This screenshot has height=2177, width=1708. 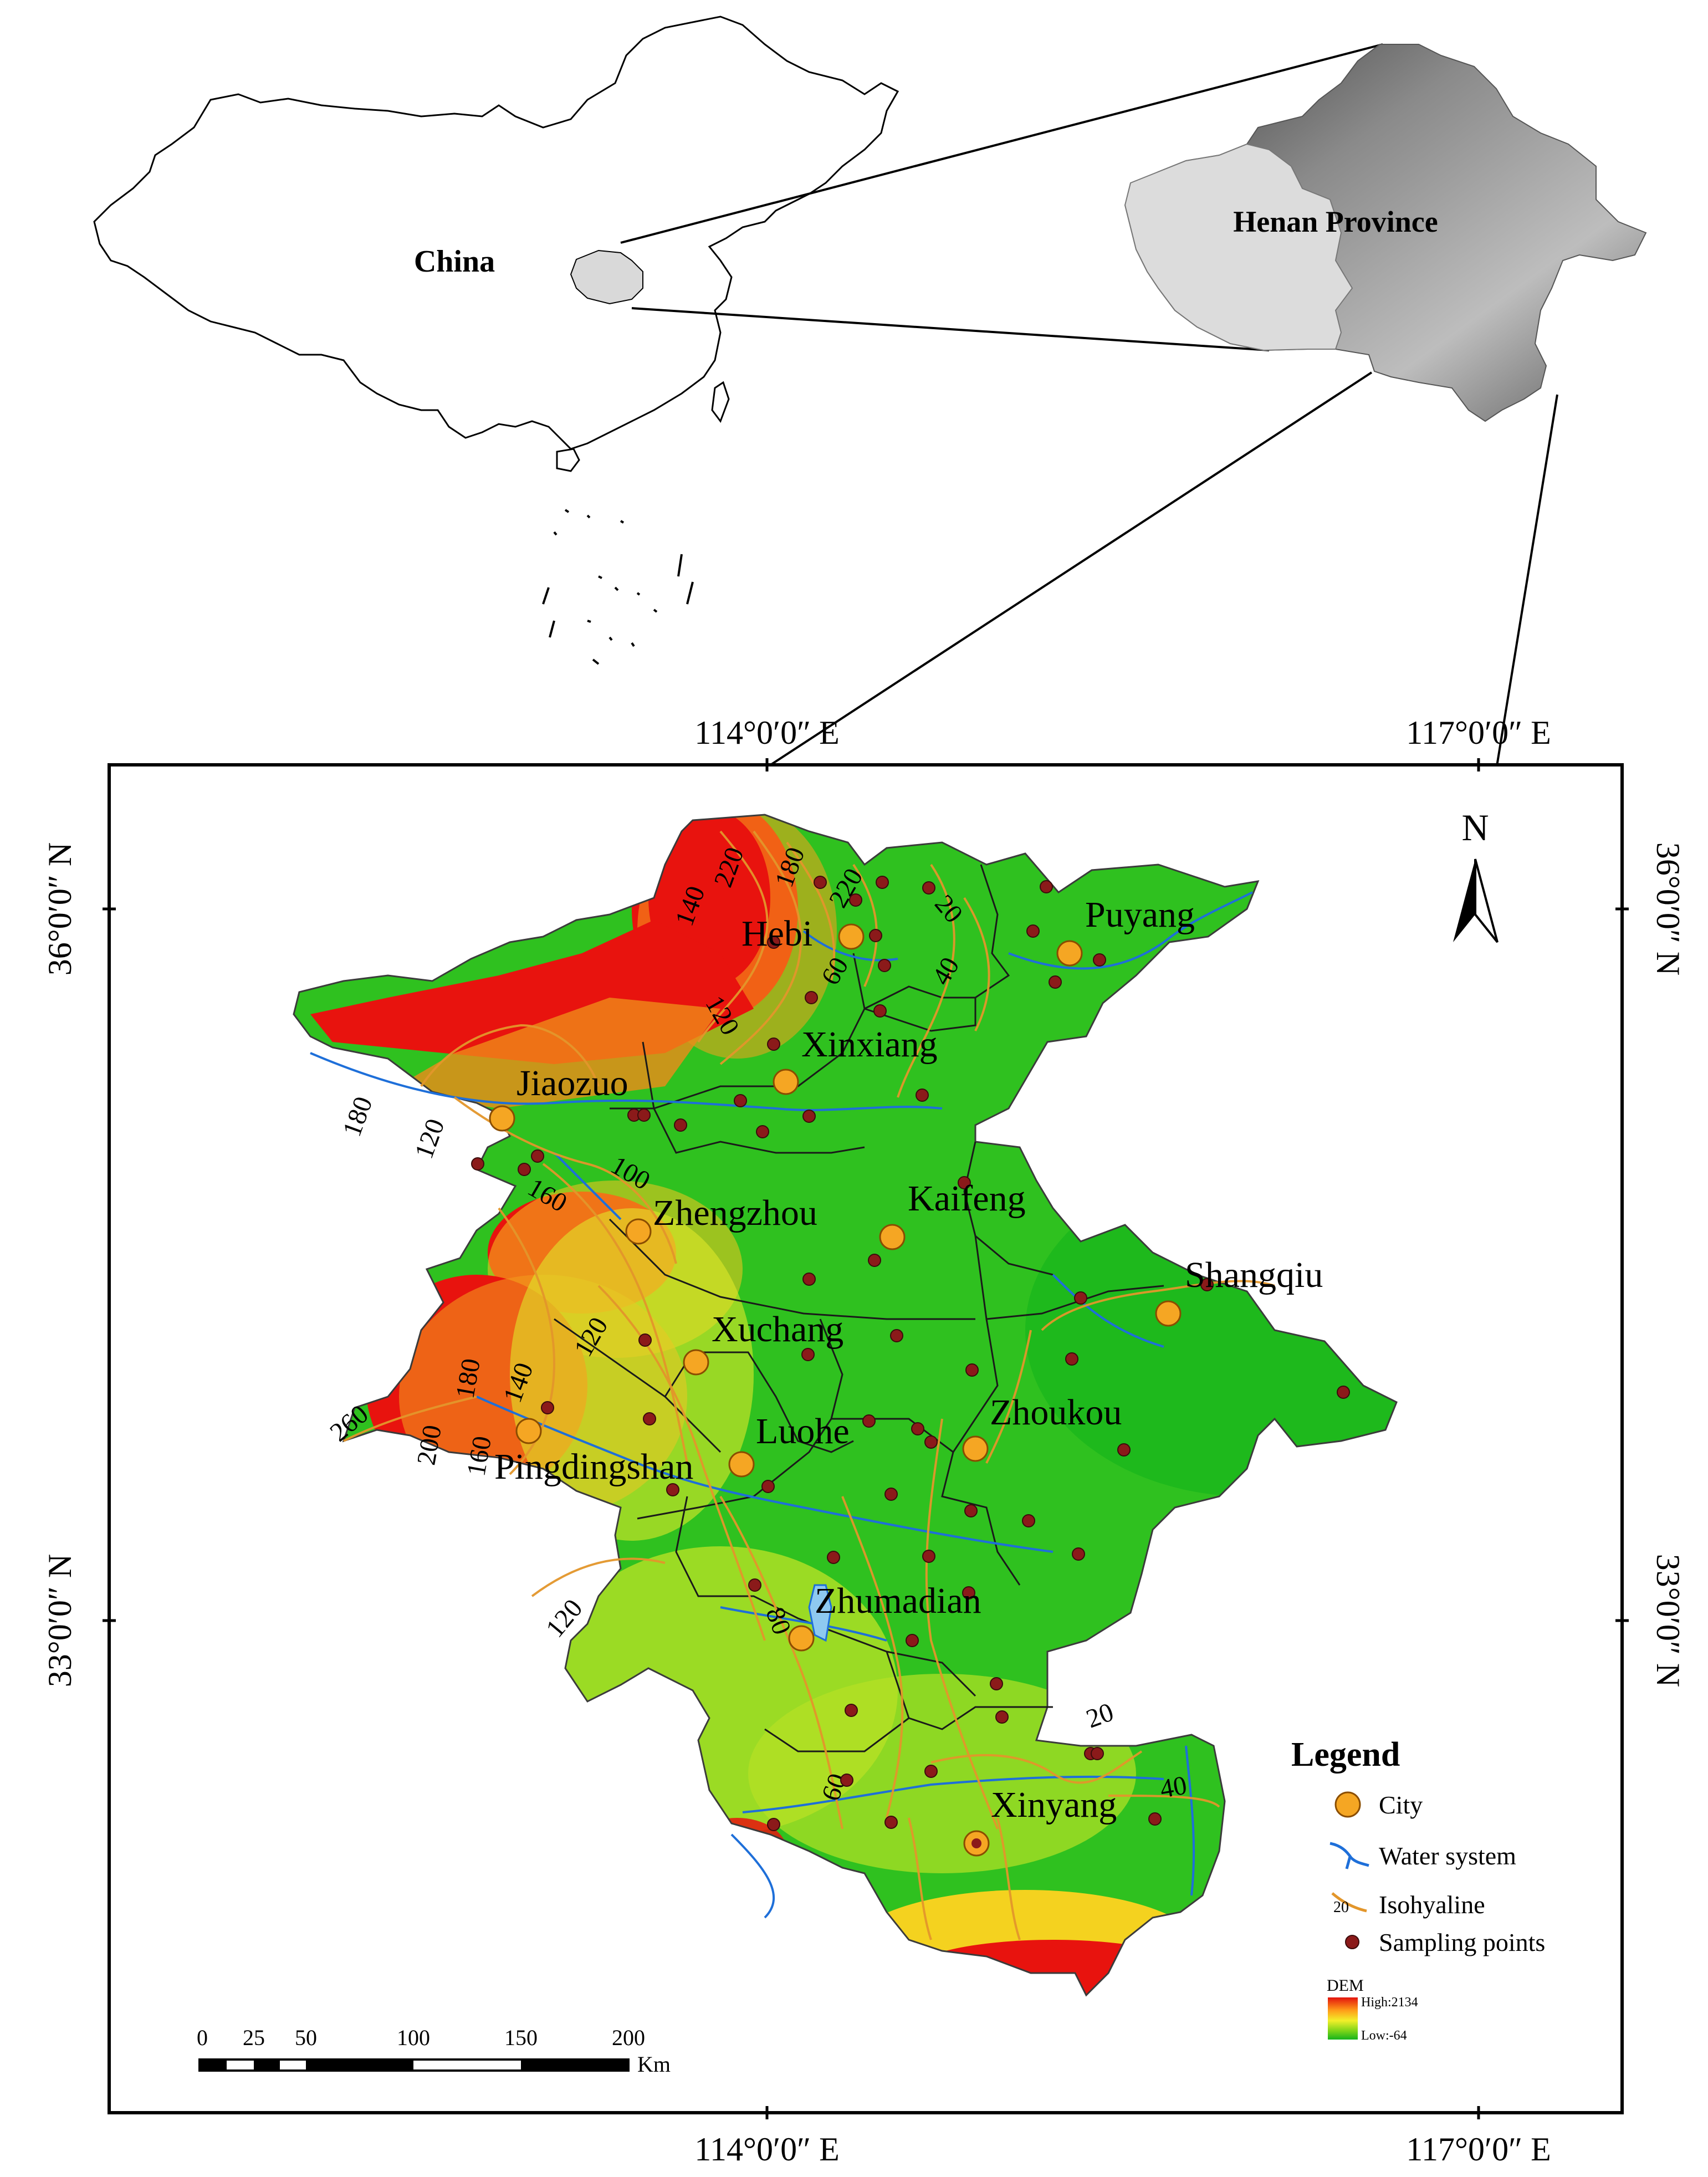 I want to click on north-arrow-left-half, so click(x=1464, y=900).